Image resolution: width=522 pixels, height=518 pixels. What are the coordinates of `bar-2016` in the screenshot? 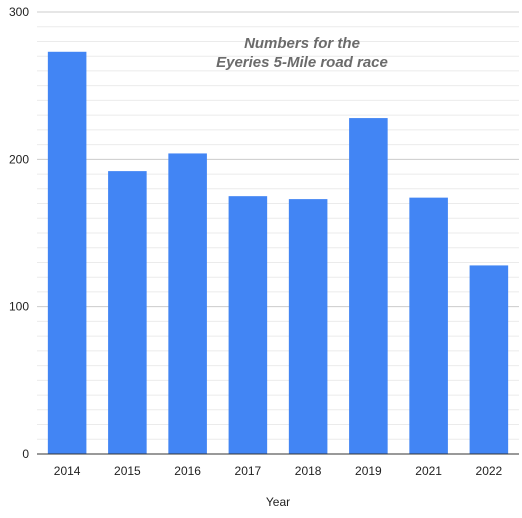 It's located at (187, 303).